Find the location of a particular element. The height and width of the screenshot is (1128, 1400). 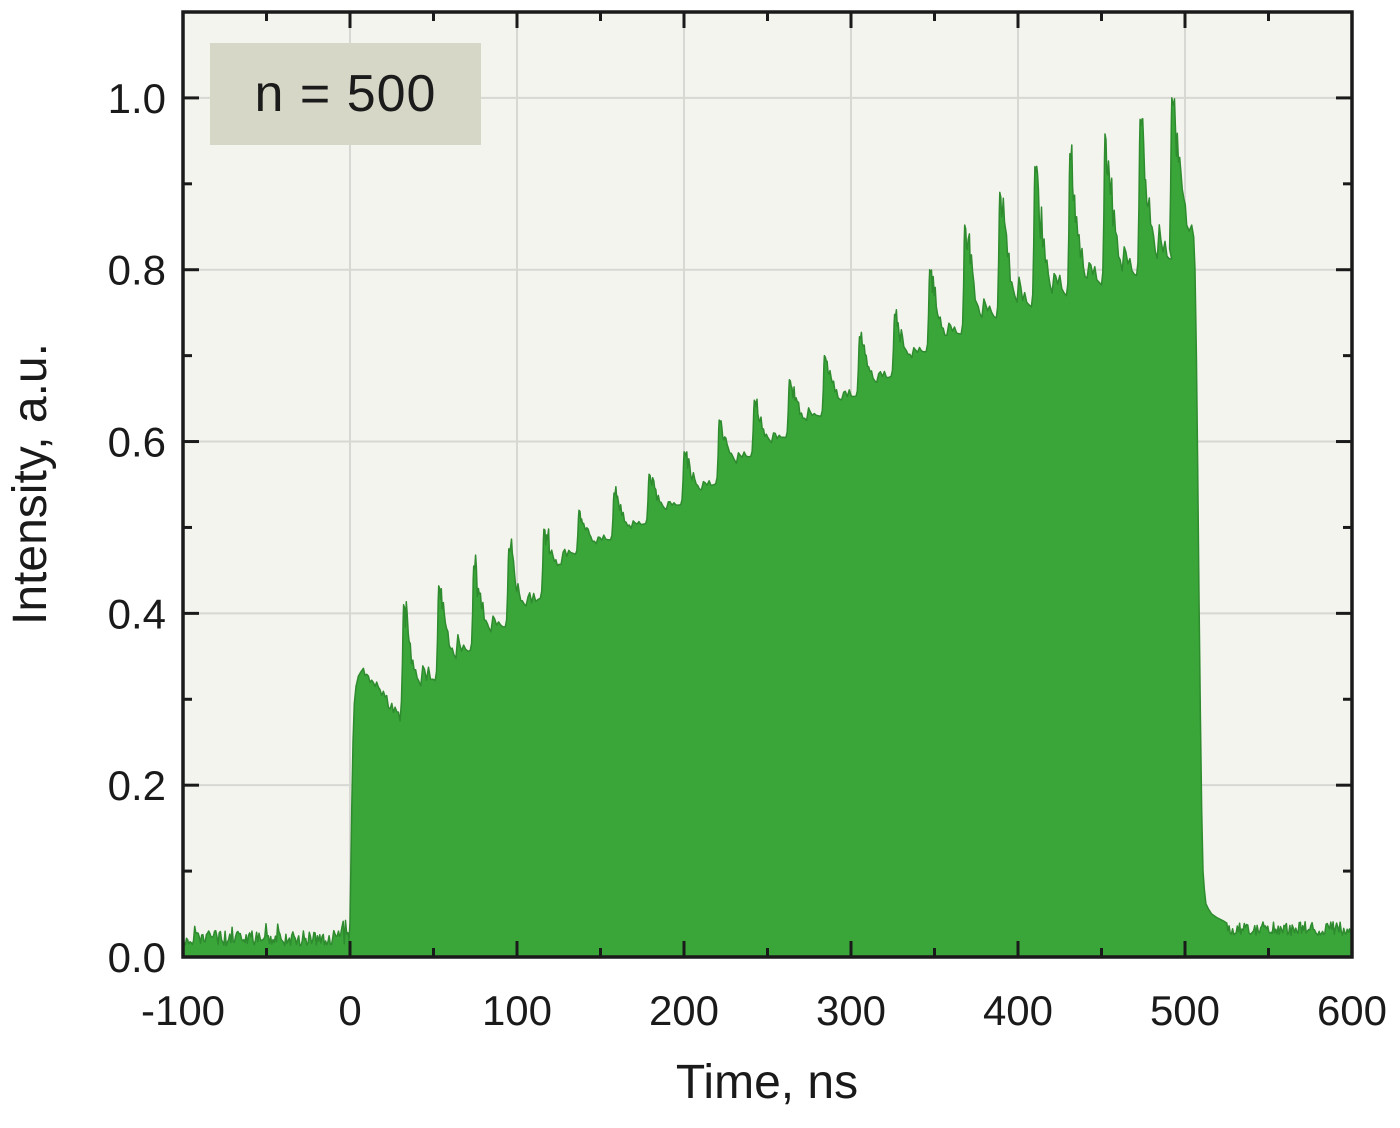

y-tick-label: 0.6 is located at coordinates (137, 442).